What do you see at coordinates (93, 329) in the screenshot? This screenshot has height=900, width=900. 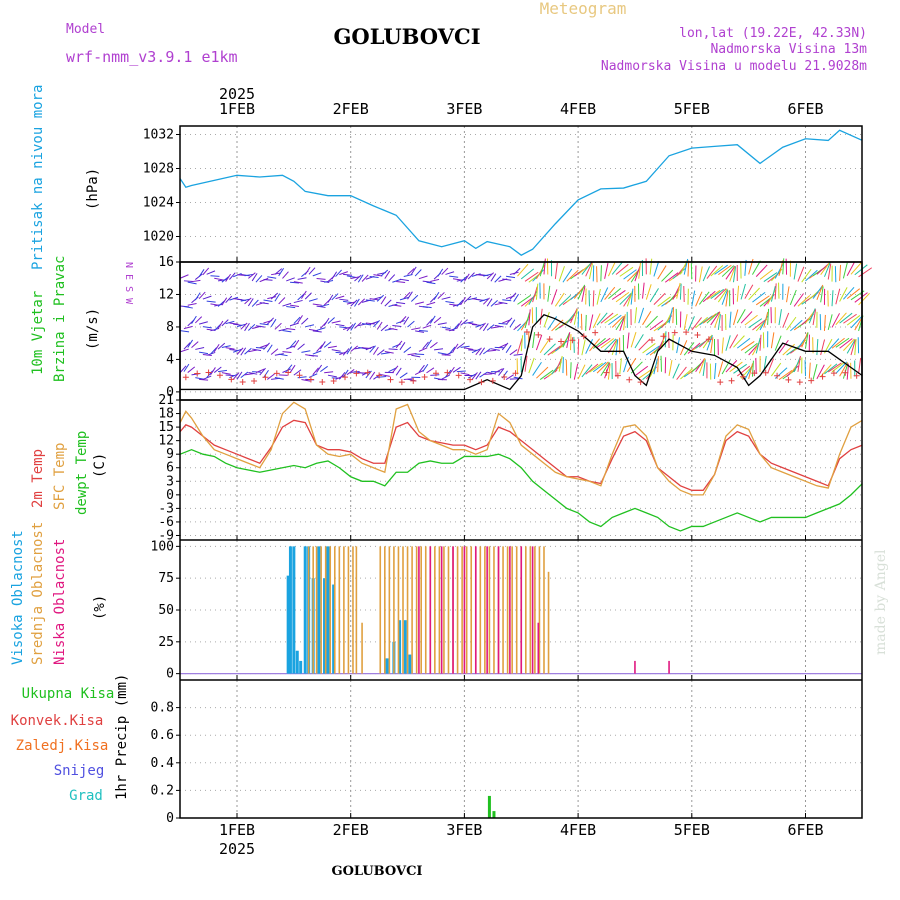 I see `wind-unit: (m/s)` at bounding box center [93, 329].